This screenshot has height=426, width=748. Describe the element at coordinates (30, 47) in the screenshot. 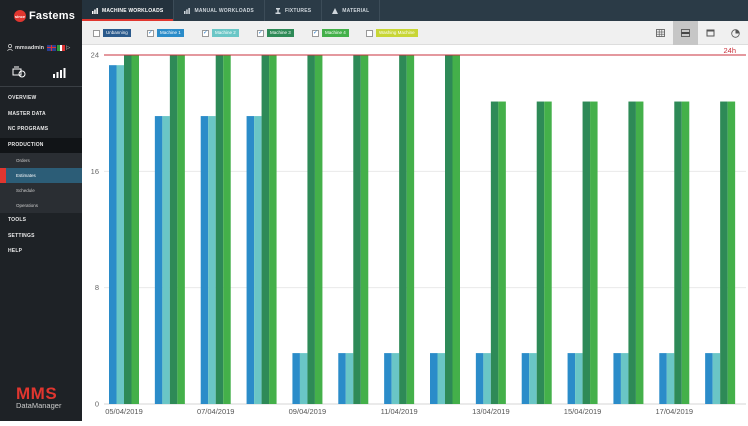

I see `username: mmsadmin` at that location.